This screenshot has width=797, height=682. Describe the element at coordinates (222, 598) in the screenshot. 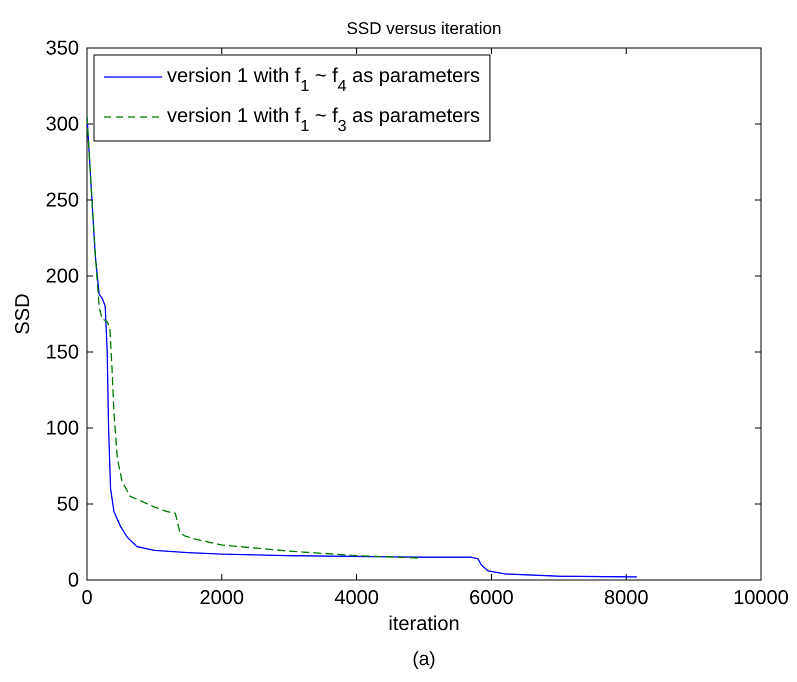

I see `x-tick-label: 2000` at that location.